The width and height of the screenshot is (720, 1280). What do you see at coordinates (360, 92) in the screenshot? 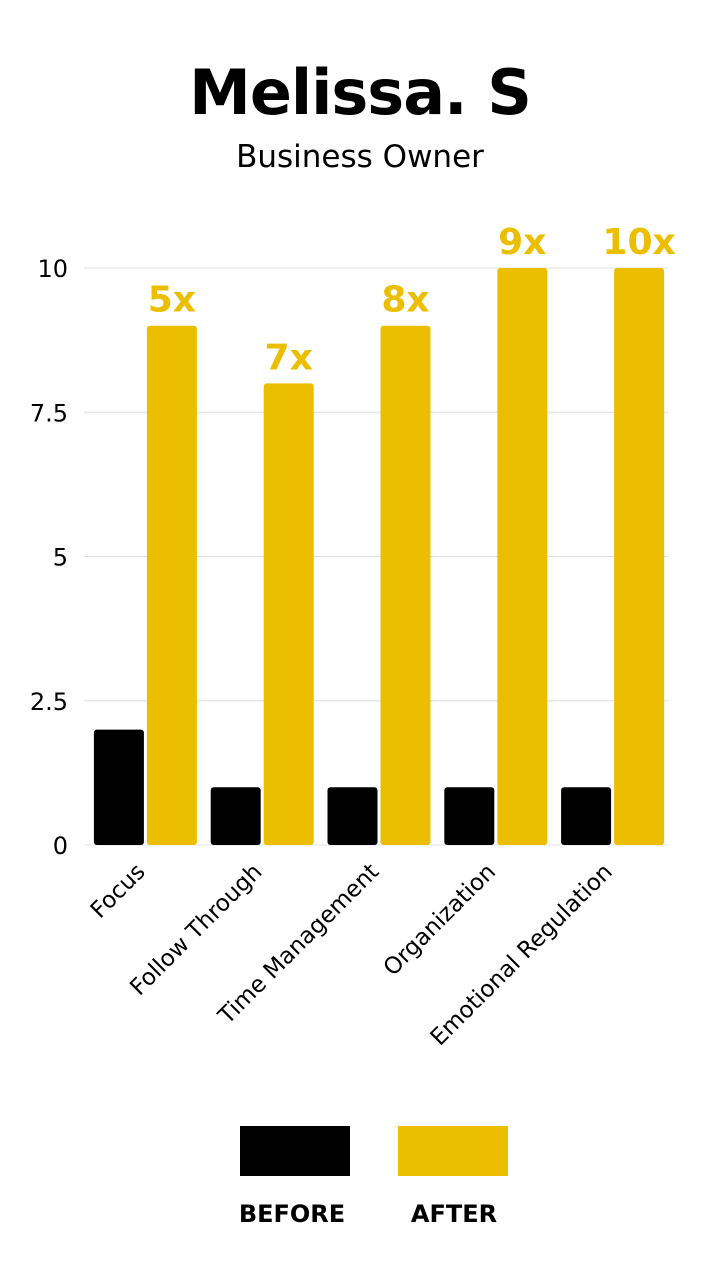
I see `chart-title: Melissa. S` at bounding box center [360, 92].